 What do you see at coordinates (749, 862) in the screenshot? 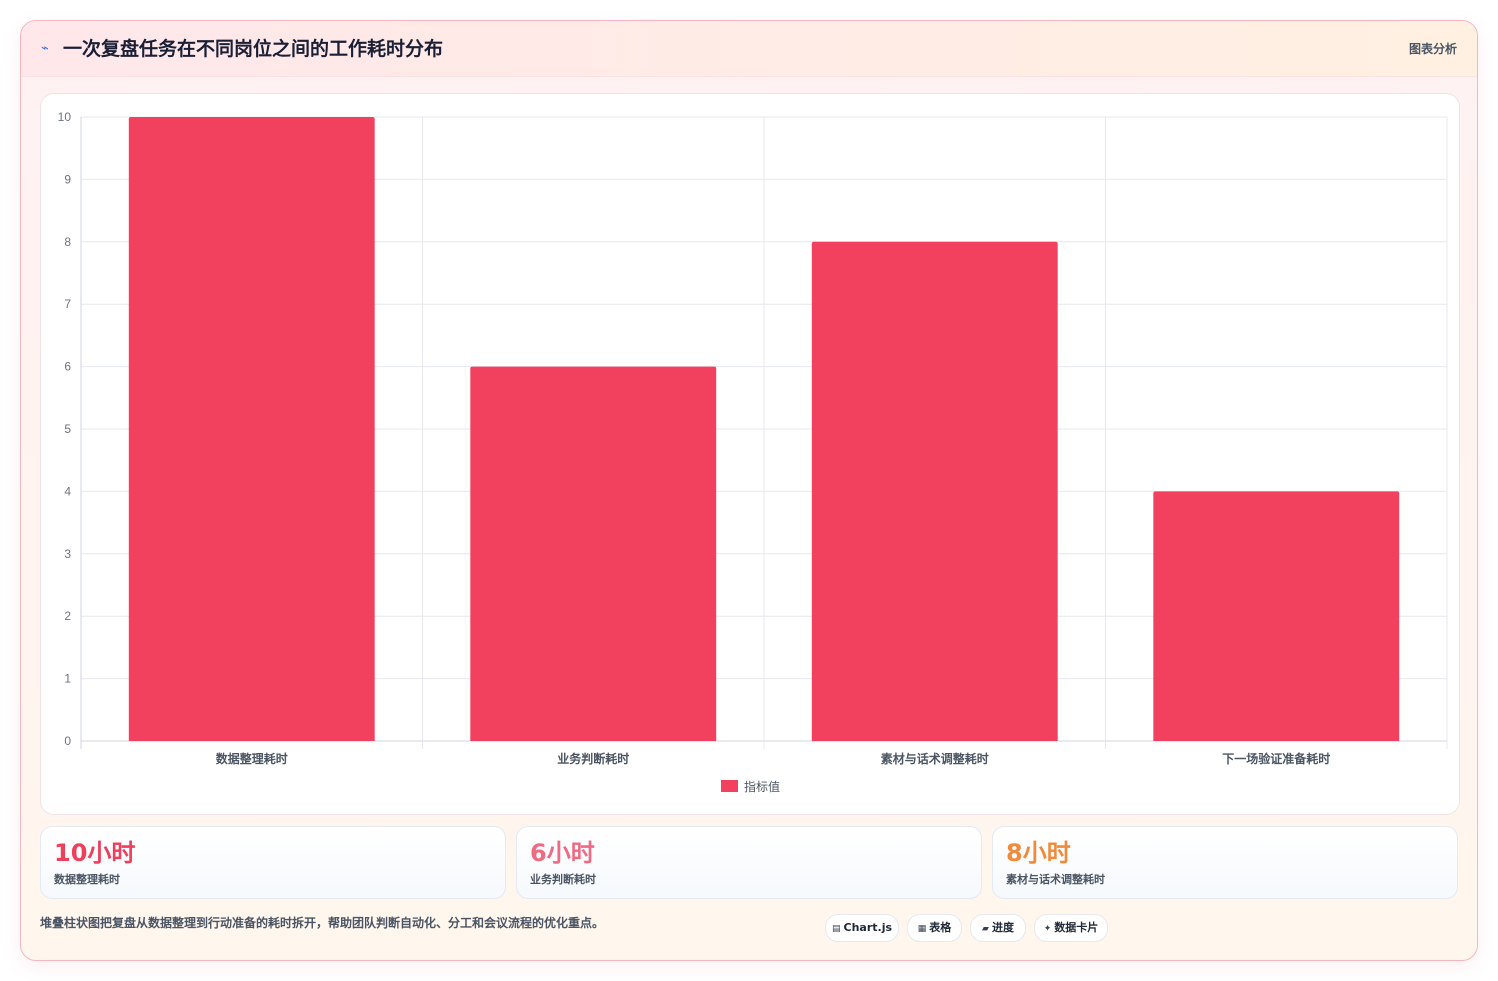
I see `stat-card-business-judgement: 6小时 业务判断耗时` at bounding box center [749, 862].